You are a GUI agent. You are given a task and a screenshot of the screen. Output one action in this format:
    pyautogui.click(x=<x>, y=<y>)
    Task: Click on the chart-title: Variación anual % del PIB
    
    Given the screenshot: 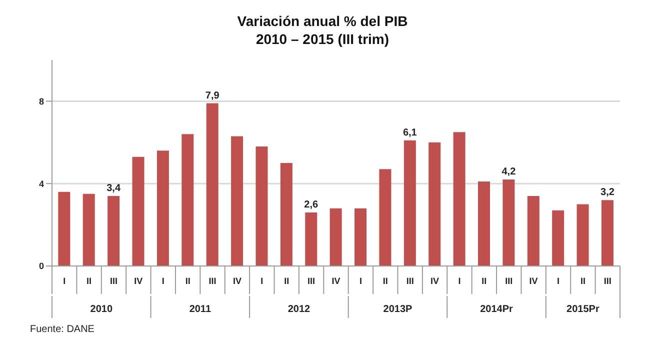 What is the action you would take?
    pyautogui.click(x=322, y=21)
    